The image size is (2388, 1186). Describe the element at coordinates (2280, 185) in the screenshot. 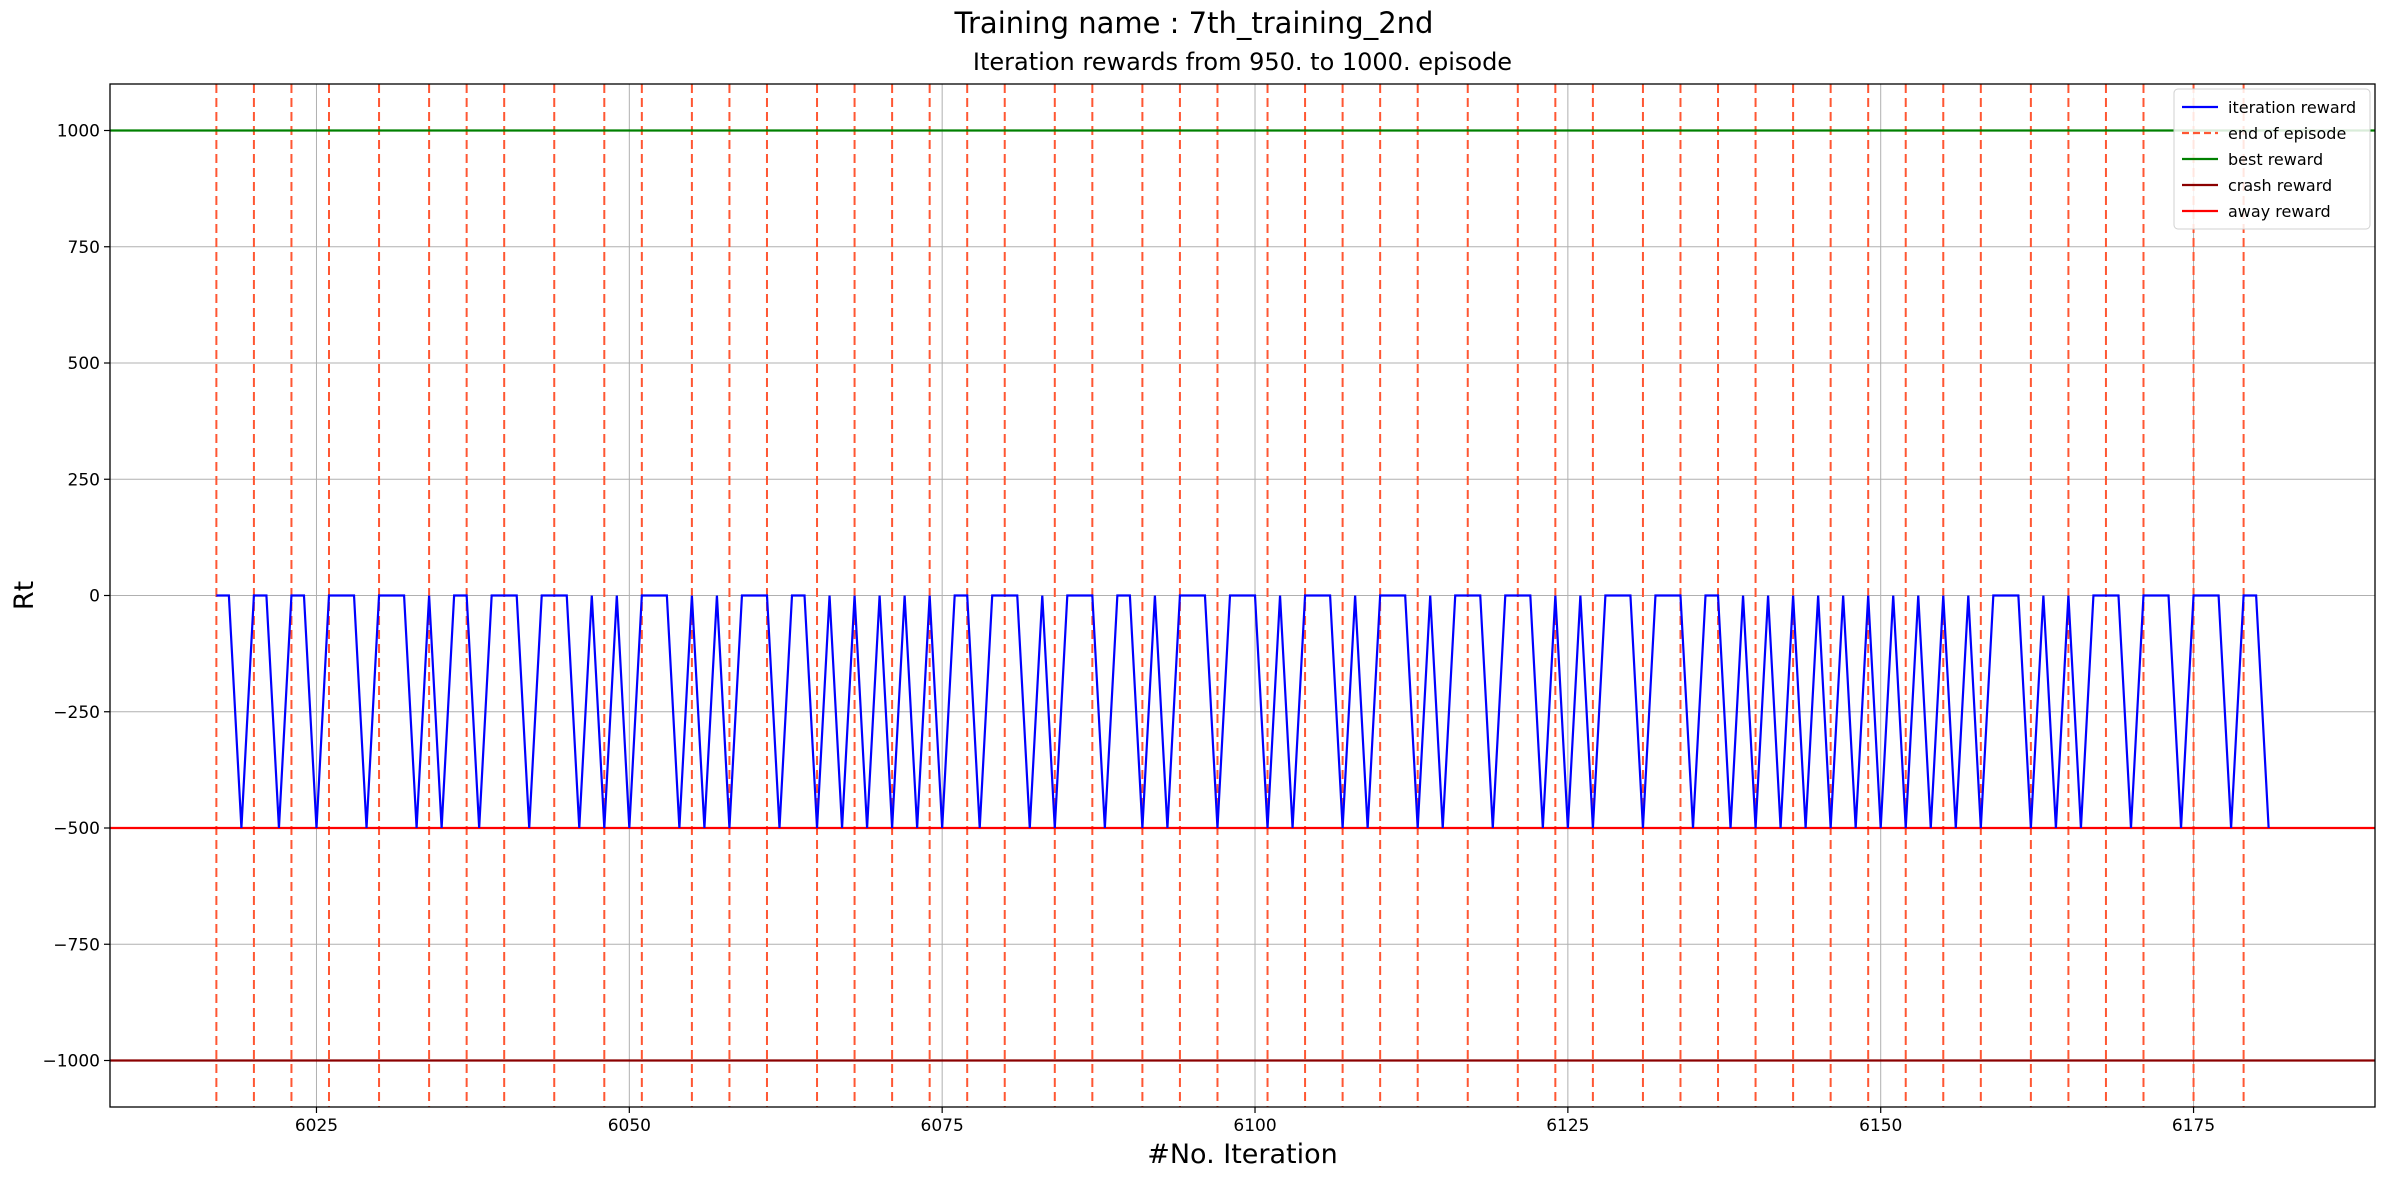

I see `legend-entry: crash reward` at that location.